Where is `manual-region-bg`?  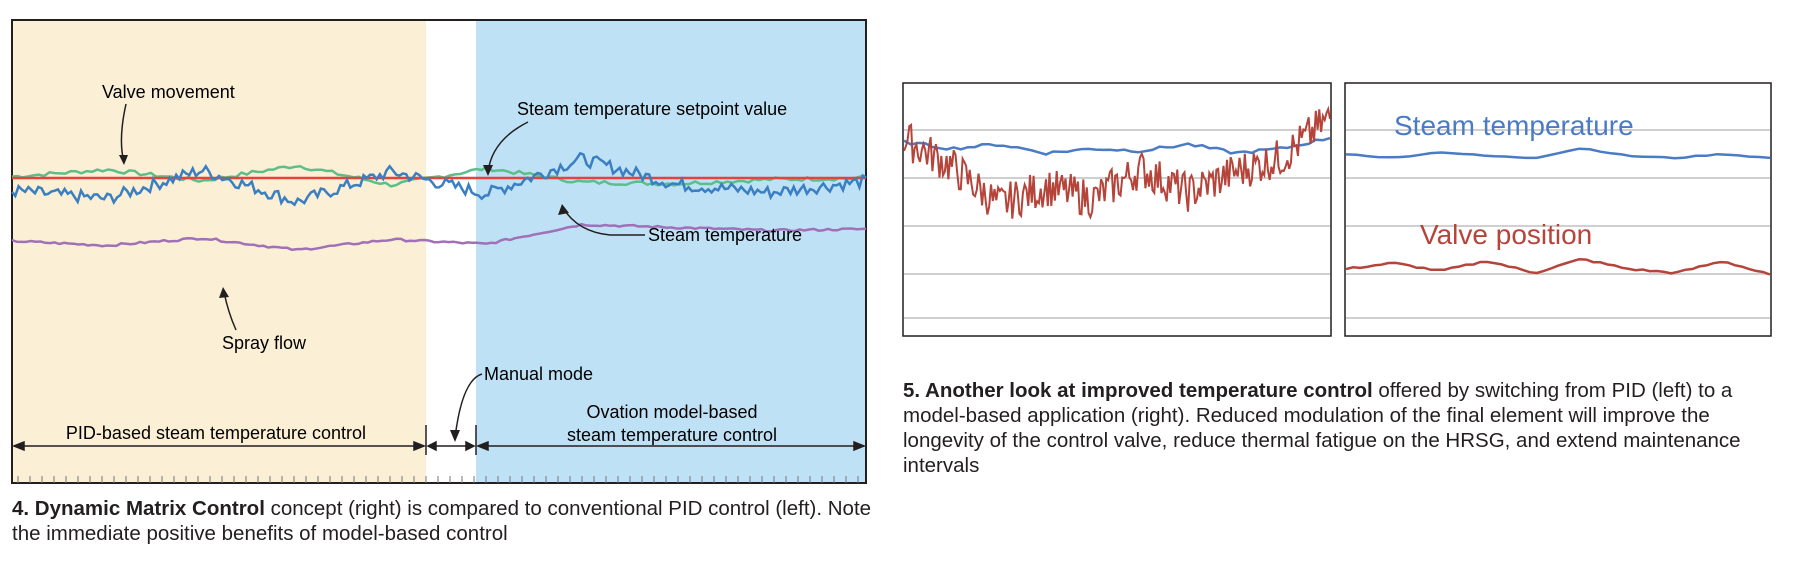
manual-region-bg is located at coordinates (451, 251).